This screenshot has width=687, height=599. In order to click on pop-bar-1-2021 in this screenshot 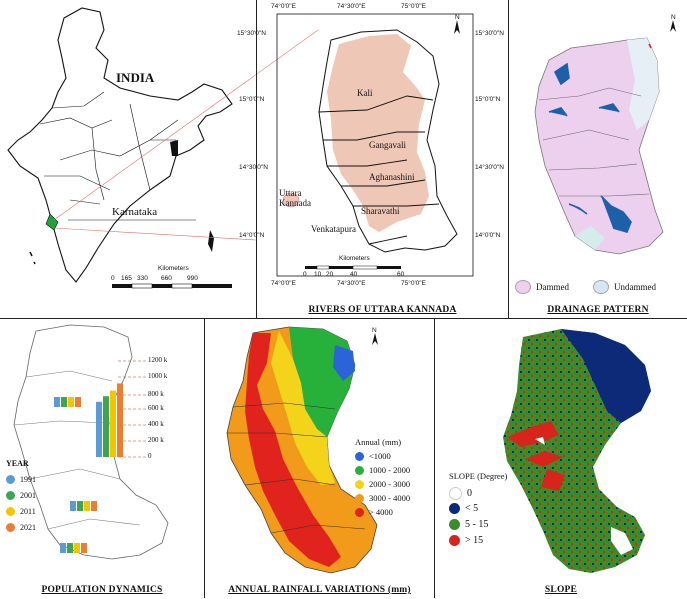, I will do `click(120, 420)`.